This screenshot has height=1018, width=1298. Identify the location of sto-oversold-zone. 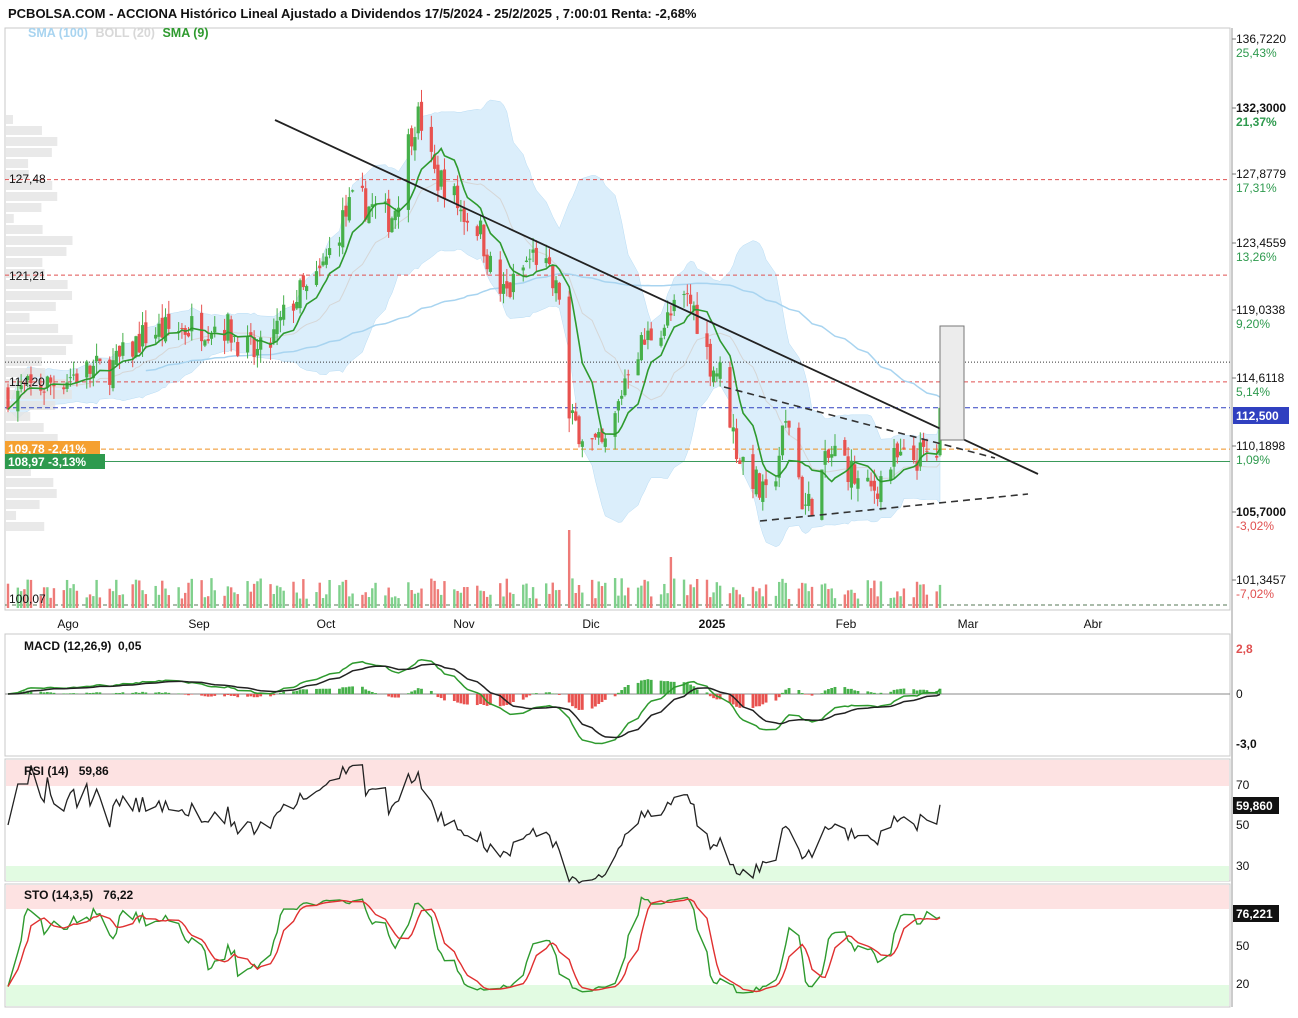
(617, 995).